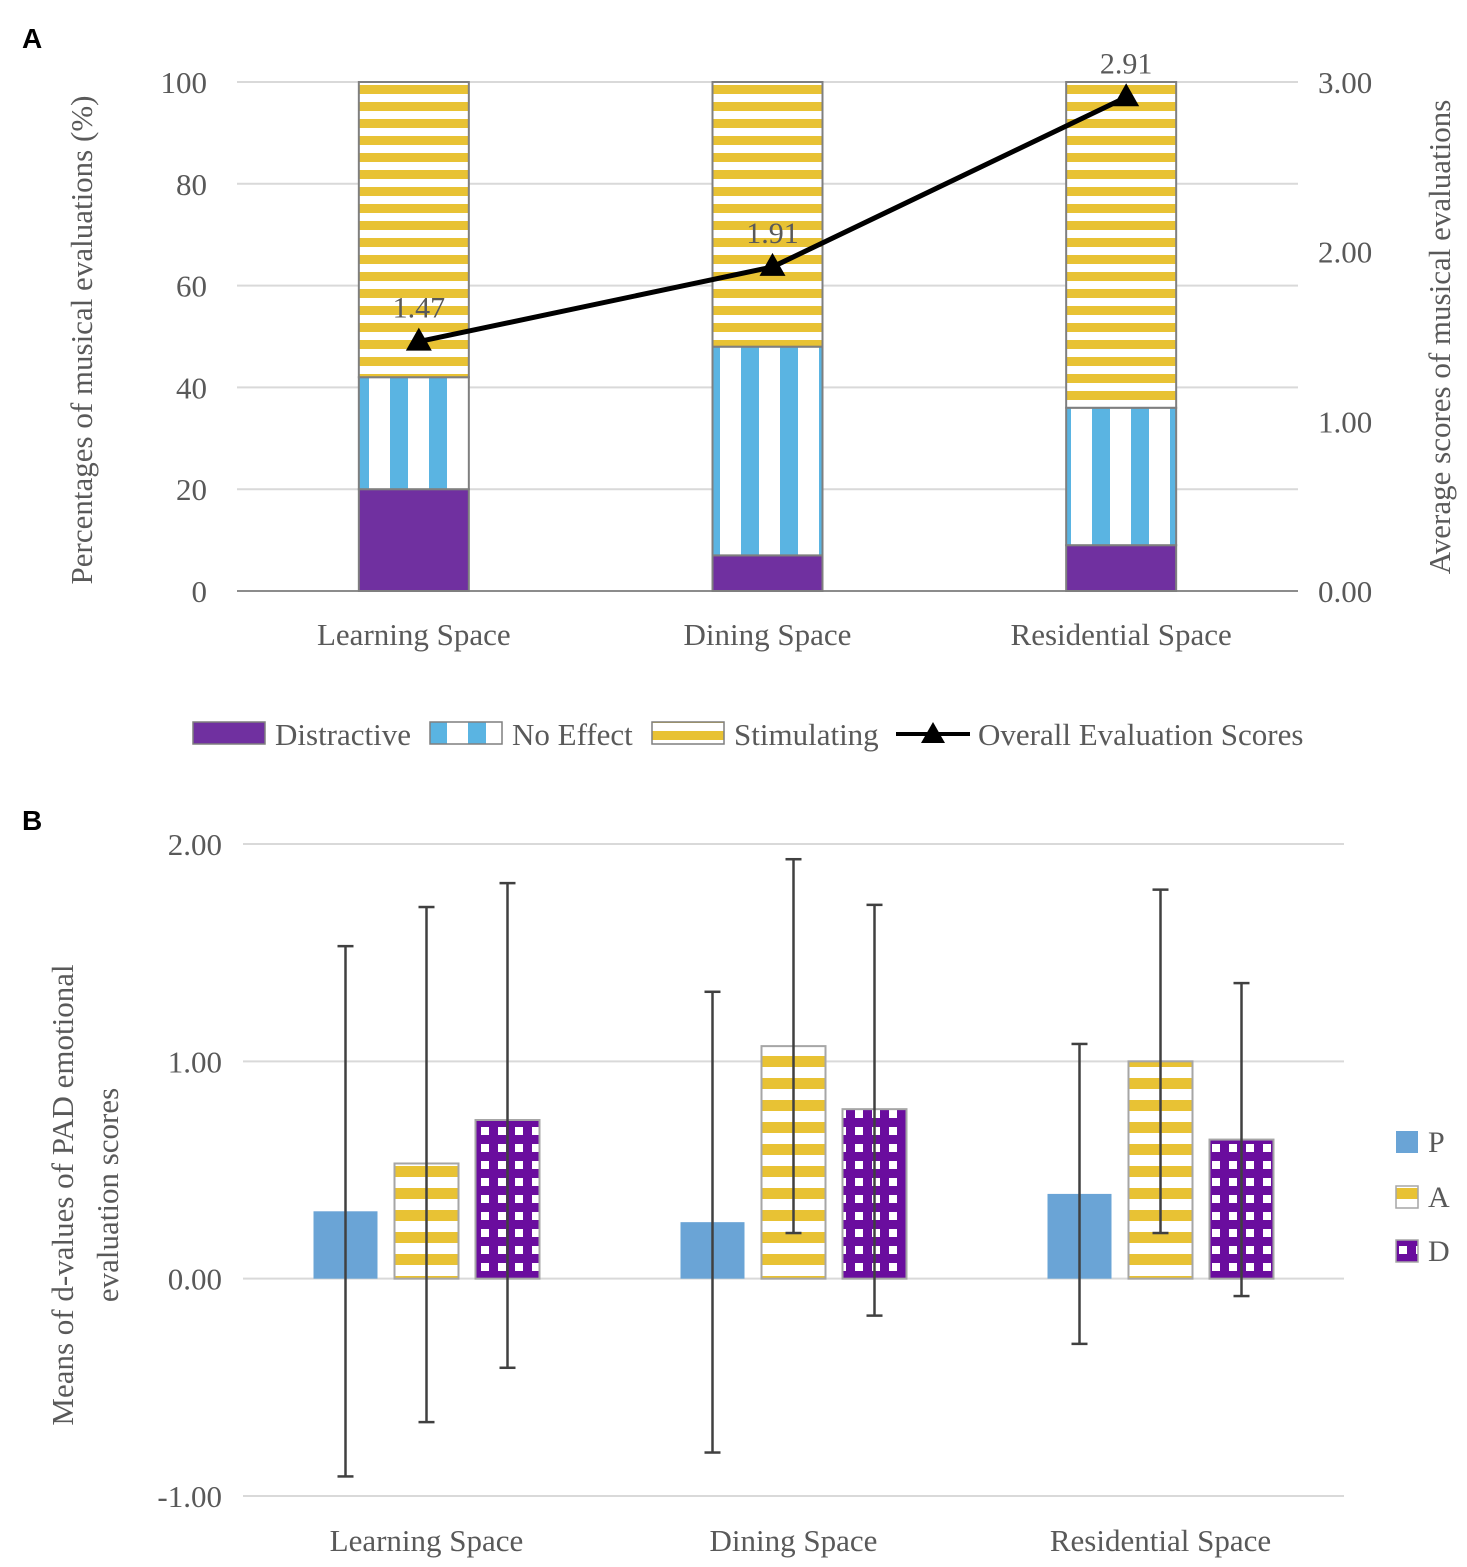 The height and width of the screenshot is (1567, 1467). Describe the element at coordinates (189, 1496) in the screenshot. I see `b-y-tick-label: -1.00` at that location.